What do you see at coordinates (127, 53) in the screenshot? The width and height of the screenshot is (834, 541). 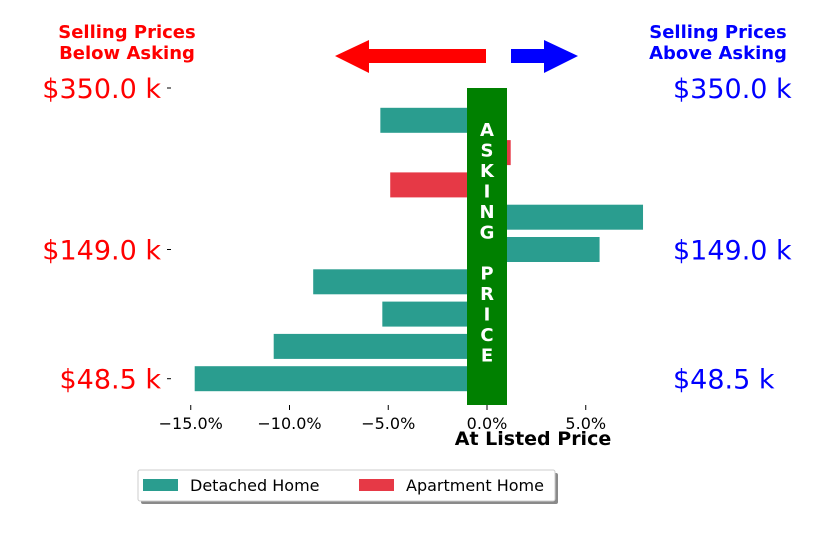 I see `left-title-line: Below Asking` at bounding box center [127, 53].